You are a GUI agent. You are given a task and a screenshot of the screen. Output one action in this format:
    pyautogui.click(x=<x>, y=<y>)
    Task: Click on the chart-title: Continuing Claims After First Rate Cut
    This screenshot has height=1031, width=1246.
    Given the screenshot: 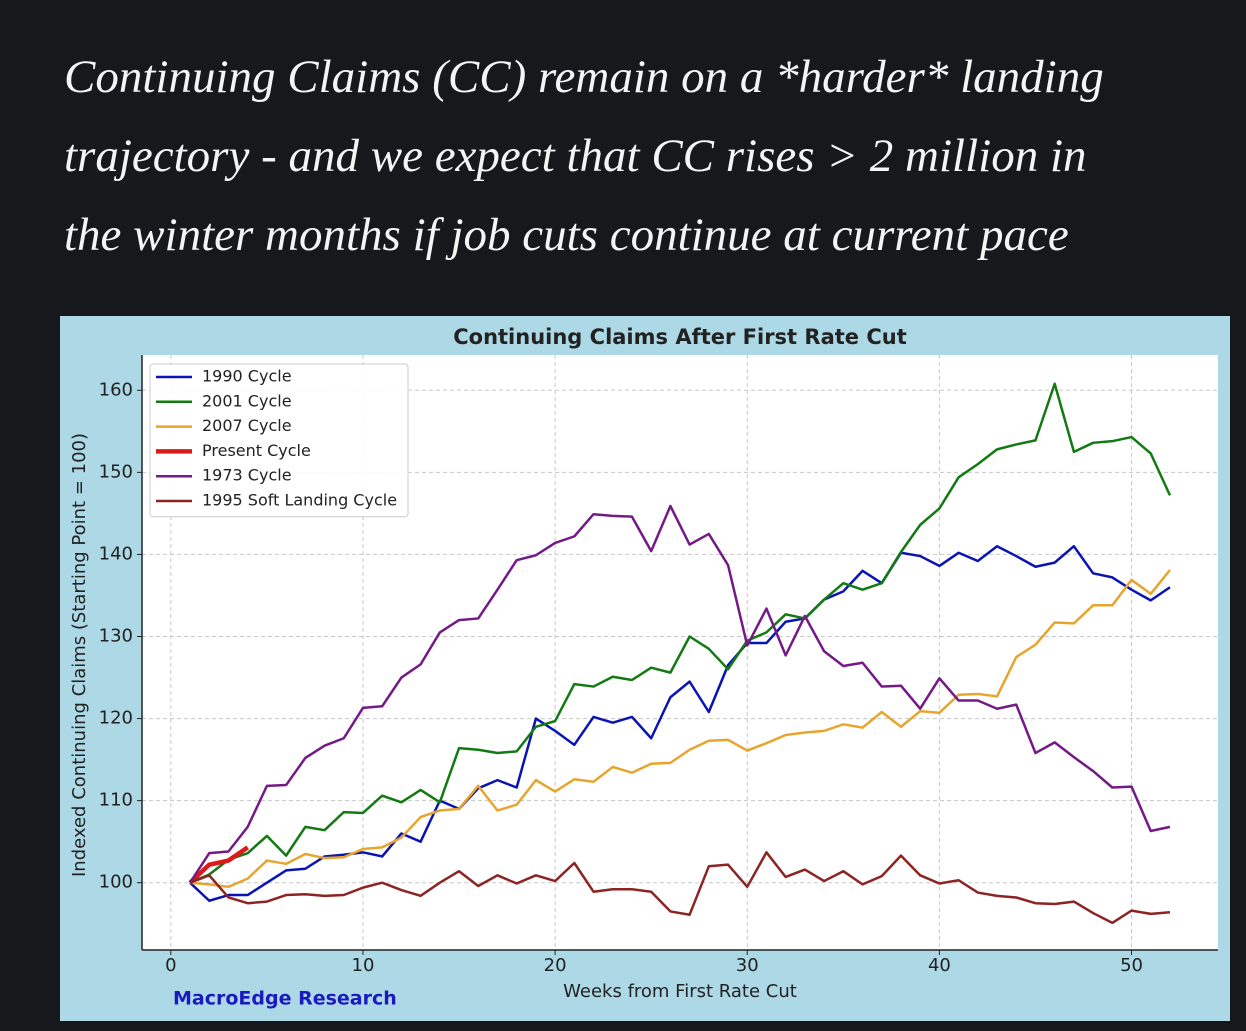 What is the action you would take?
    pyautogui.click(x=680, y=337)
    